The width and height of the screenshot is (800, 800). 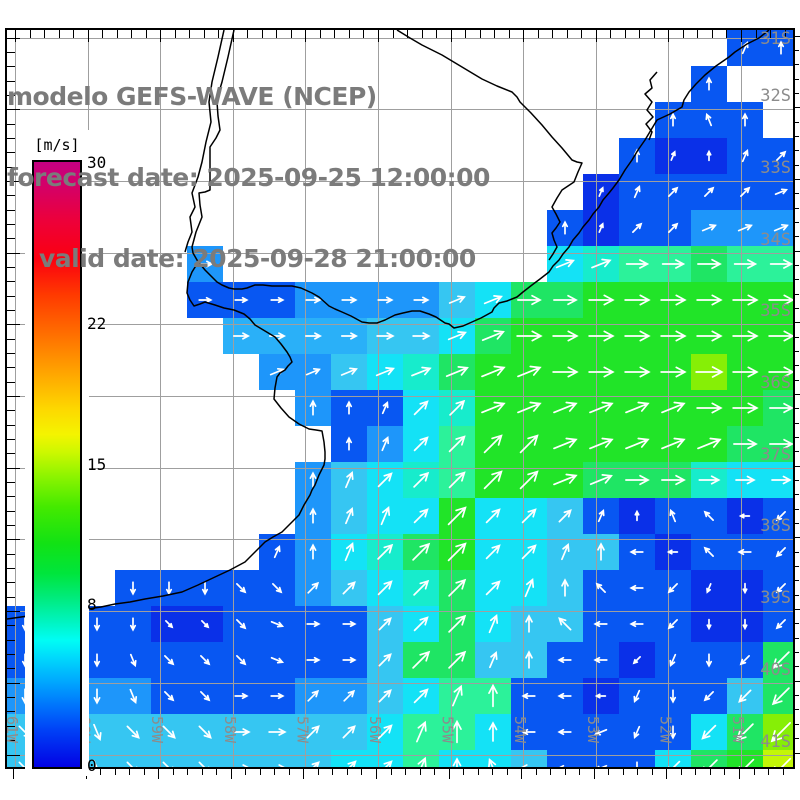 I want to click on colorbar-tick-label: 15, so click(x=97, y=464).